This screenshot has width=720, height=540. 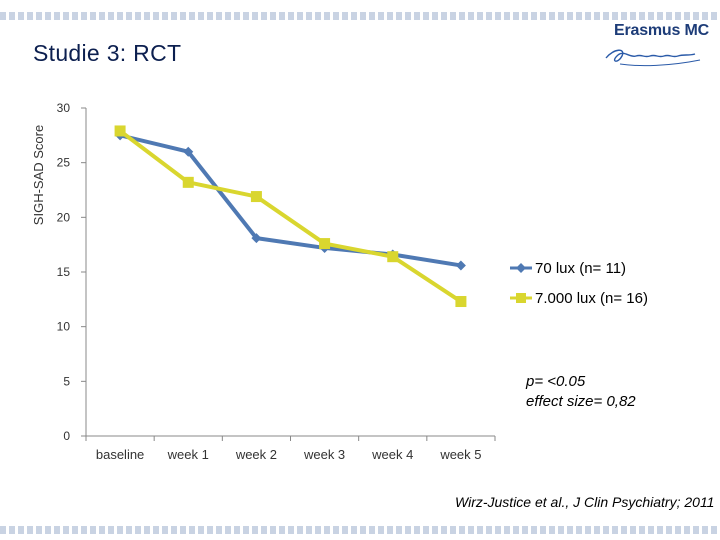 What do you see at coordinates (360, 16) in the screenshot?
I see `top-decorative-bar` at bounding box center [360, 16].